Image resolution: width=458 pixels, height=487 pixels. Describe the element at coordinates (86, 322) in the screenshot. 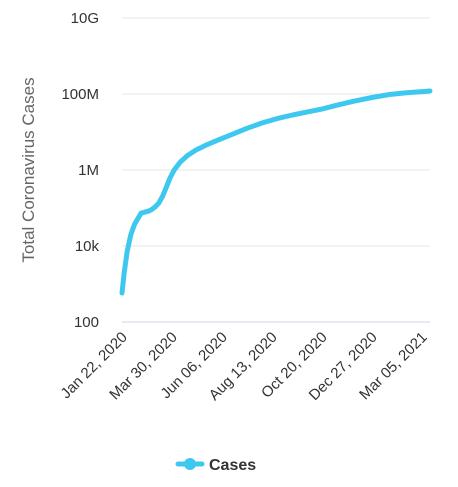

I see `y-tick-label: 100` at that location.